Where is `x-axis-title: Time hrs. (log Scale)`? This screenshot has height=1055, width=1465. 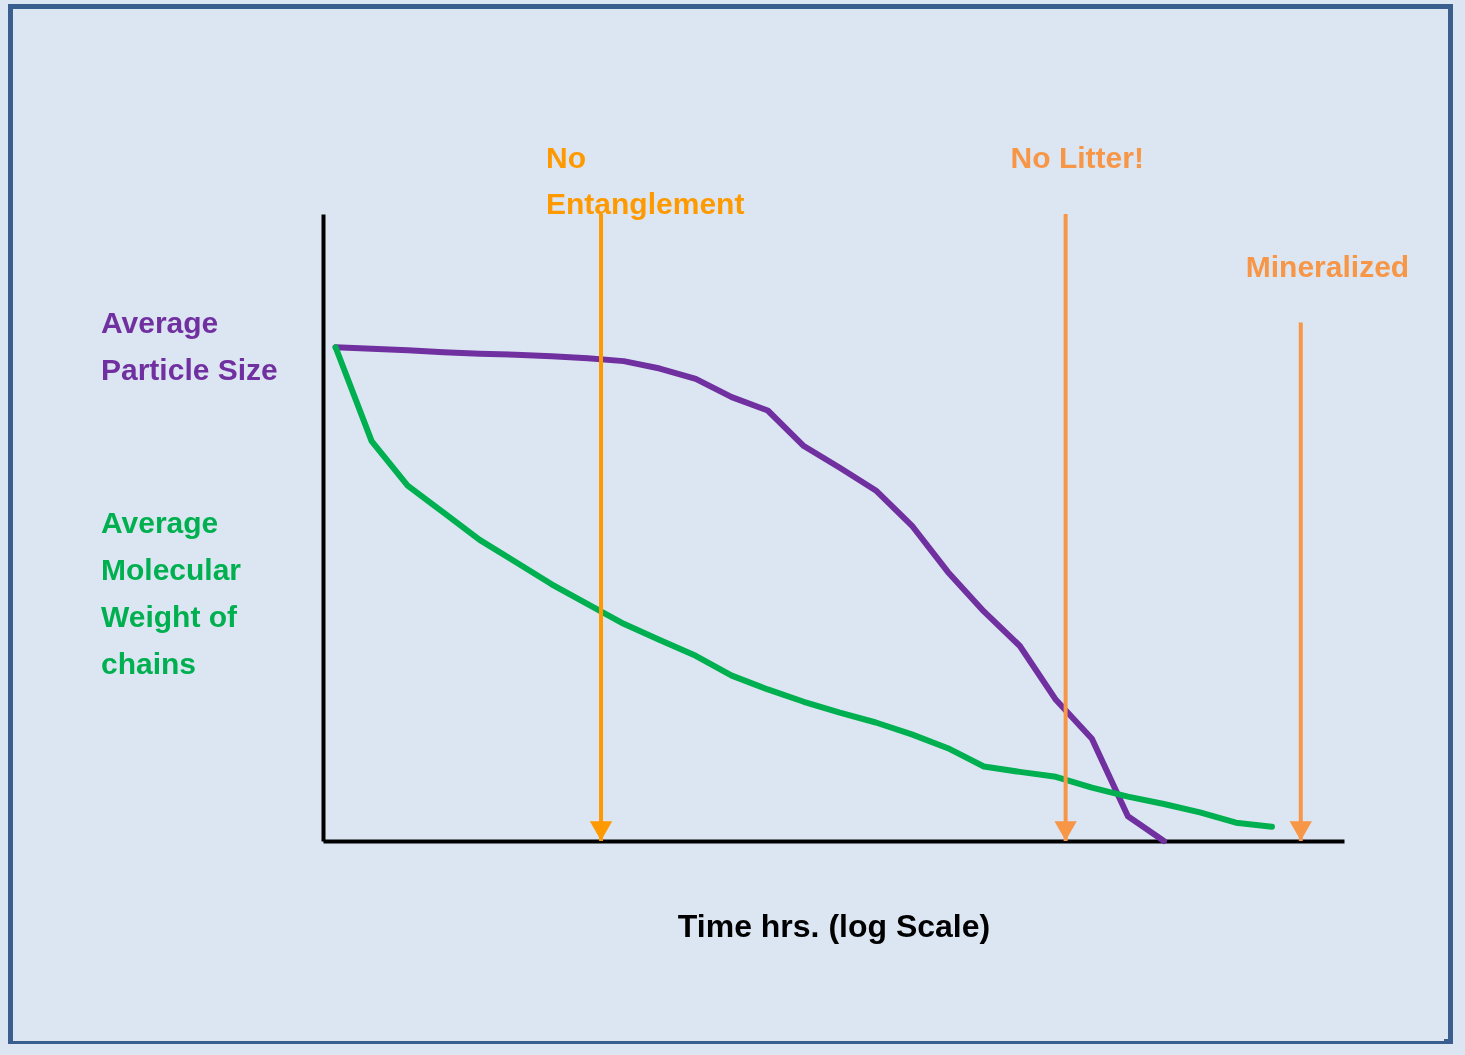
x-axis-title: Time hrs. (log Scale) is located at coordinates (834, 925).